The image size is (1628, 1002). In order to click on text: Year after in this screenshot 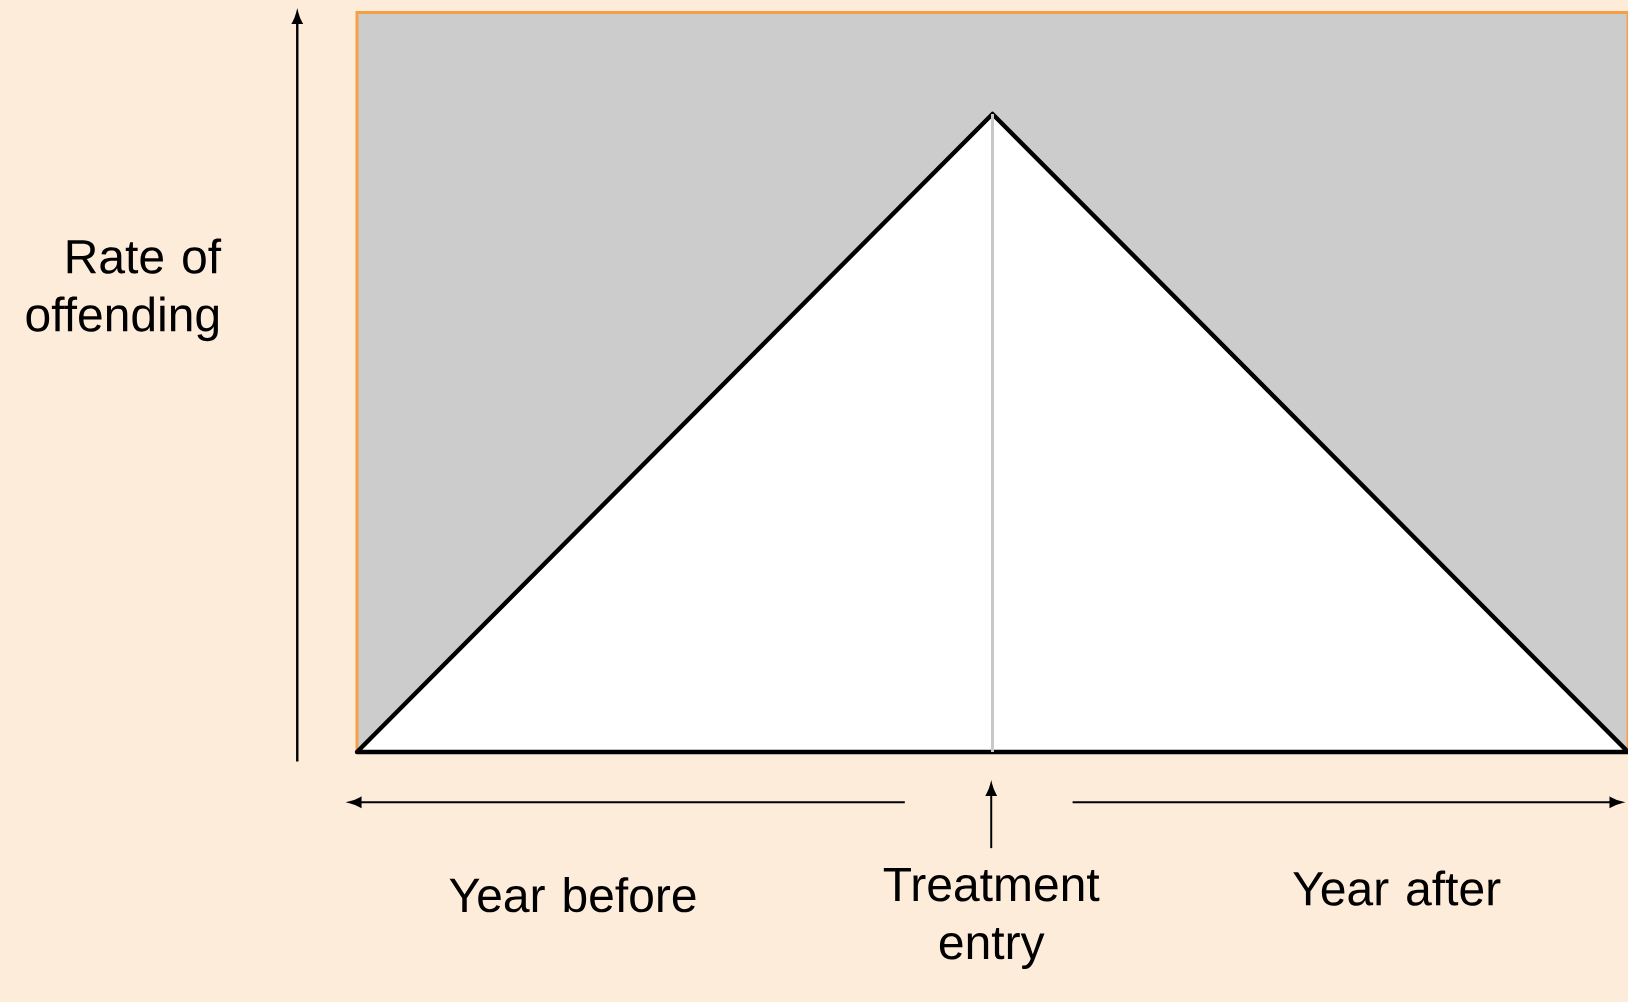, I will do `click(1397, 888)`.